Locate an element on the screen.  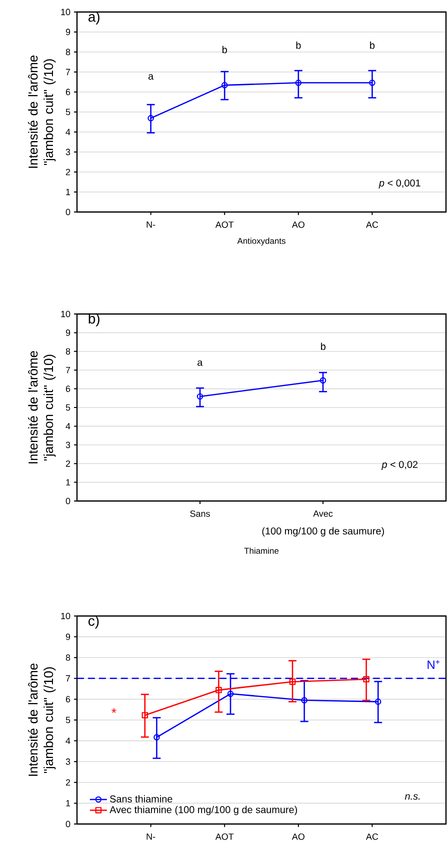
x-tick-label: Sans is located at coordinates (200, 513).